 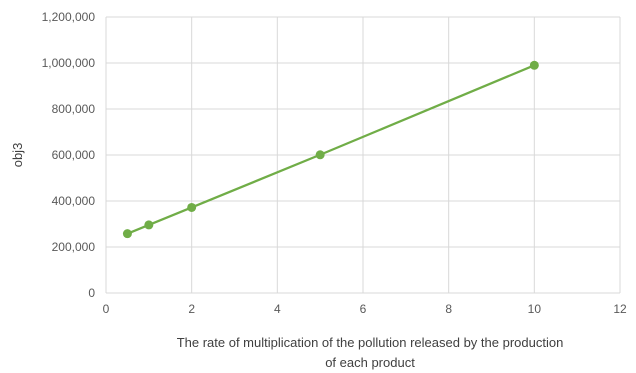 What do you see at coordinates (191, 309) in the screenshot?
I see `x-tick-label: 2` at bounding box center [191, 309].